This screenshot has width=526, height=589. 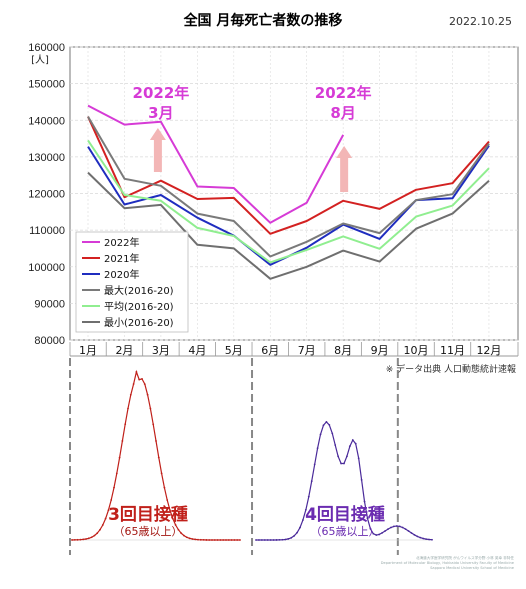 What do you see at coordinates (139, 307) in the screenshot?
I see `legend-entry: 平均(2016-20)` at bounding box center [139, 307].